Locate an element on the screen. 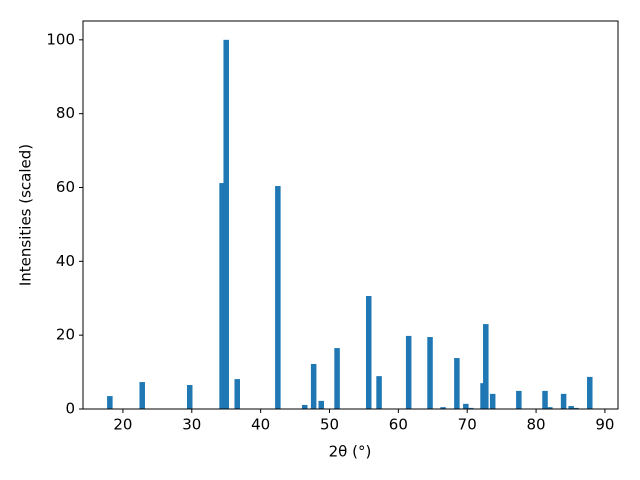  y-tick-label: 40 is located at coordinates (65, 261).